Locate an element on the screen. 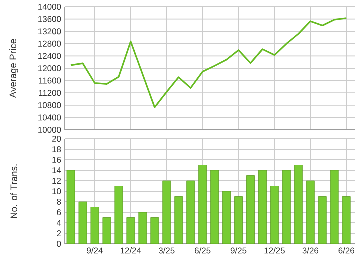  y-tick-label: 18 is located at coordinates (57, 149).